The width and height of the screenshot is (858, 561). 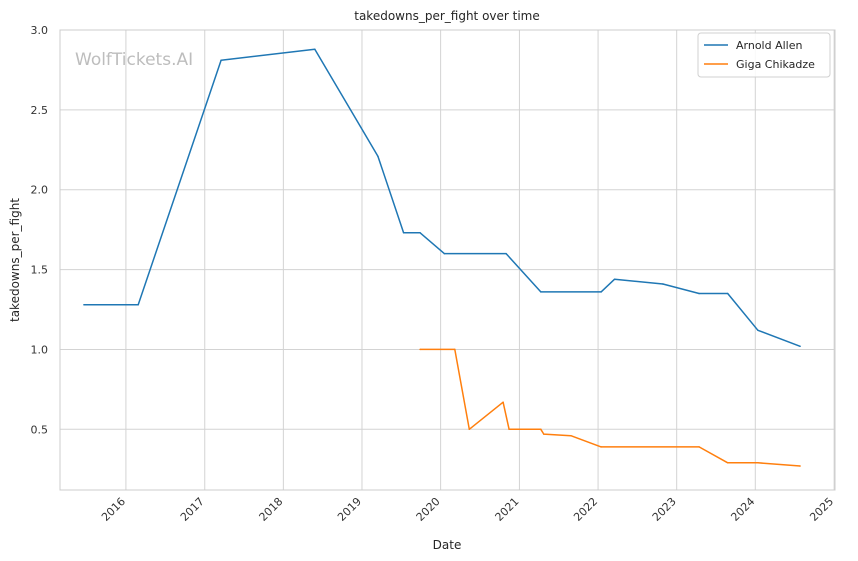 What do you see at coordinates (769, 45) in the screenshot?
I see `legend-label-arnold-allen: Arnold Allen` at bounding box center [769, 45].